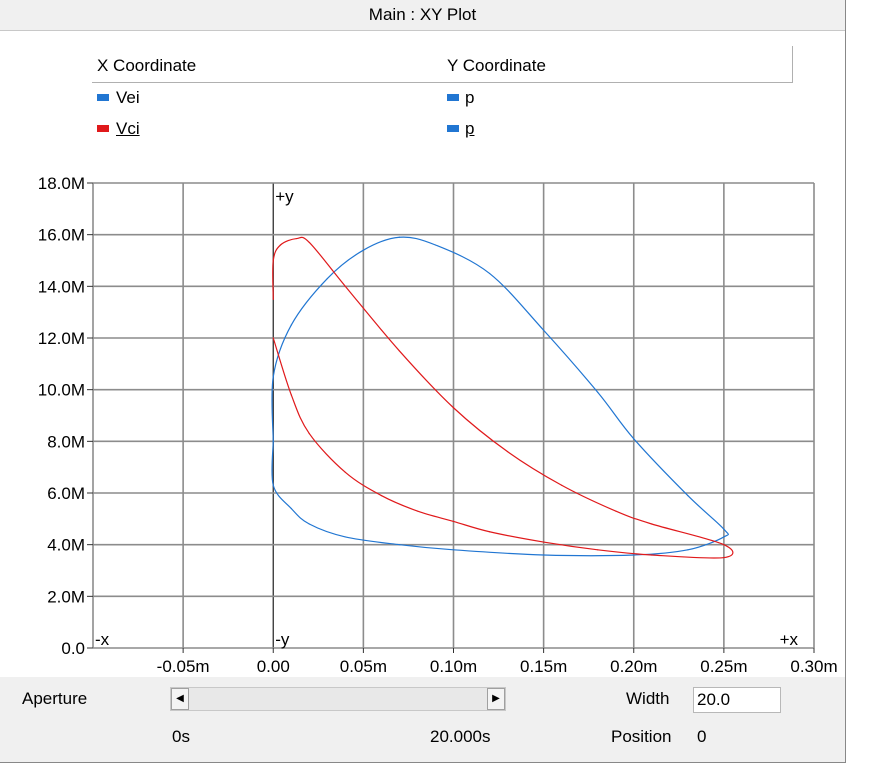  What do you see at coordinates (633, 666) in the screenshot?
I see `x-tick-label: 0.20m` at bounding box center [633, 666].